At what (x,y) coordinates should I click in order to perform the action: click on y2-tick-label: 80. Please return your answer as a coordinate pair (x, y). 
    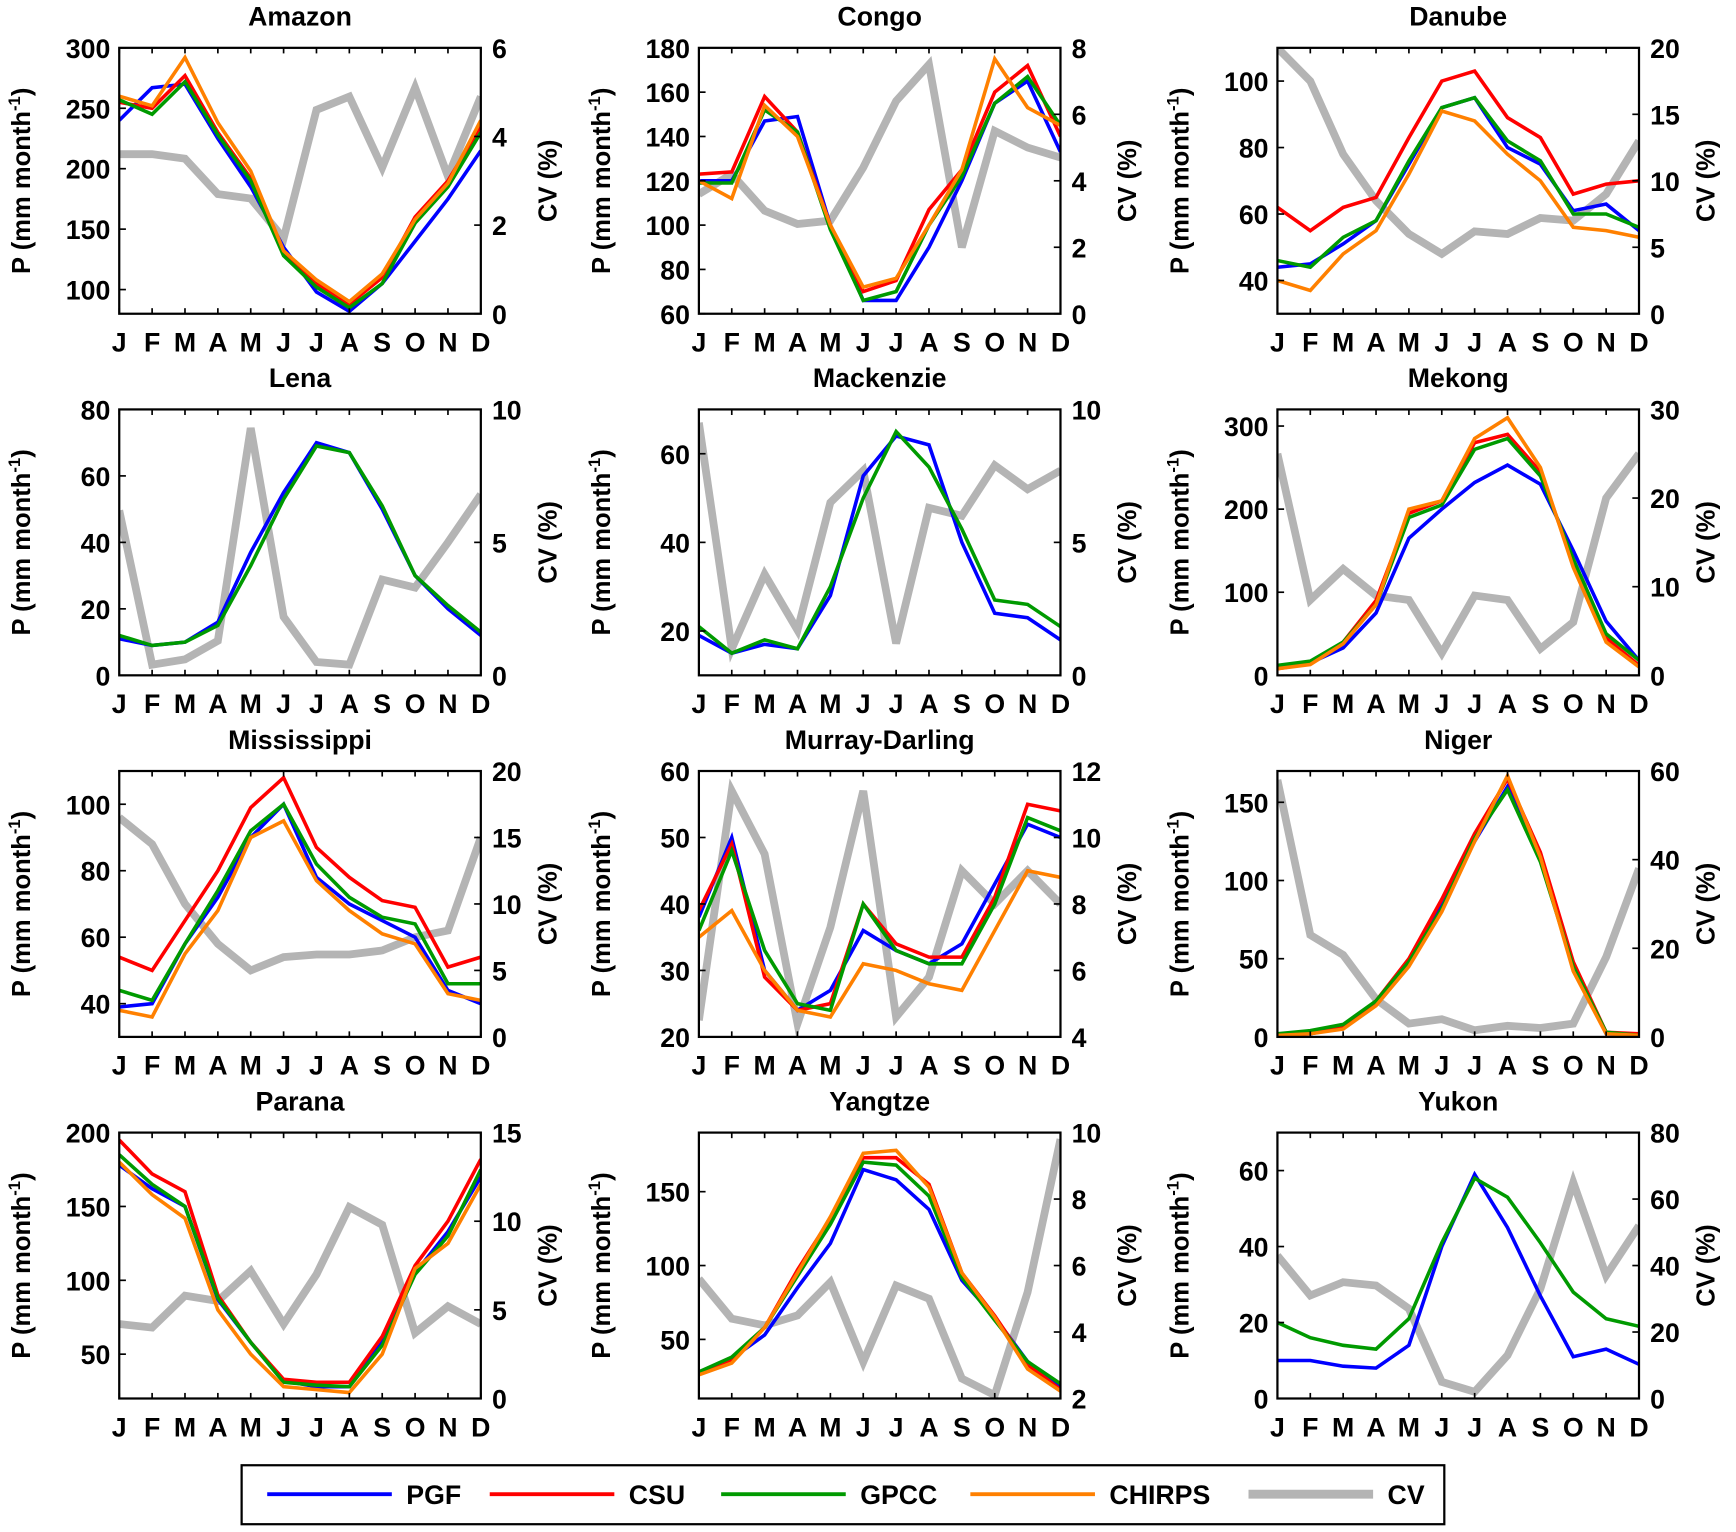
    Looking at the image, I should click on (1665, 1134).